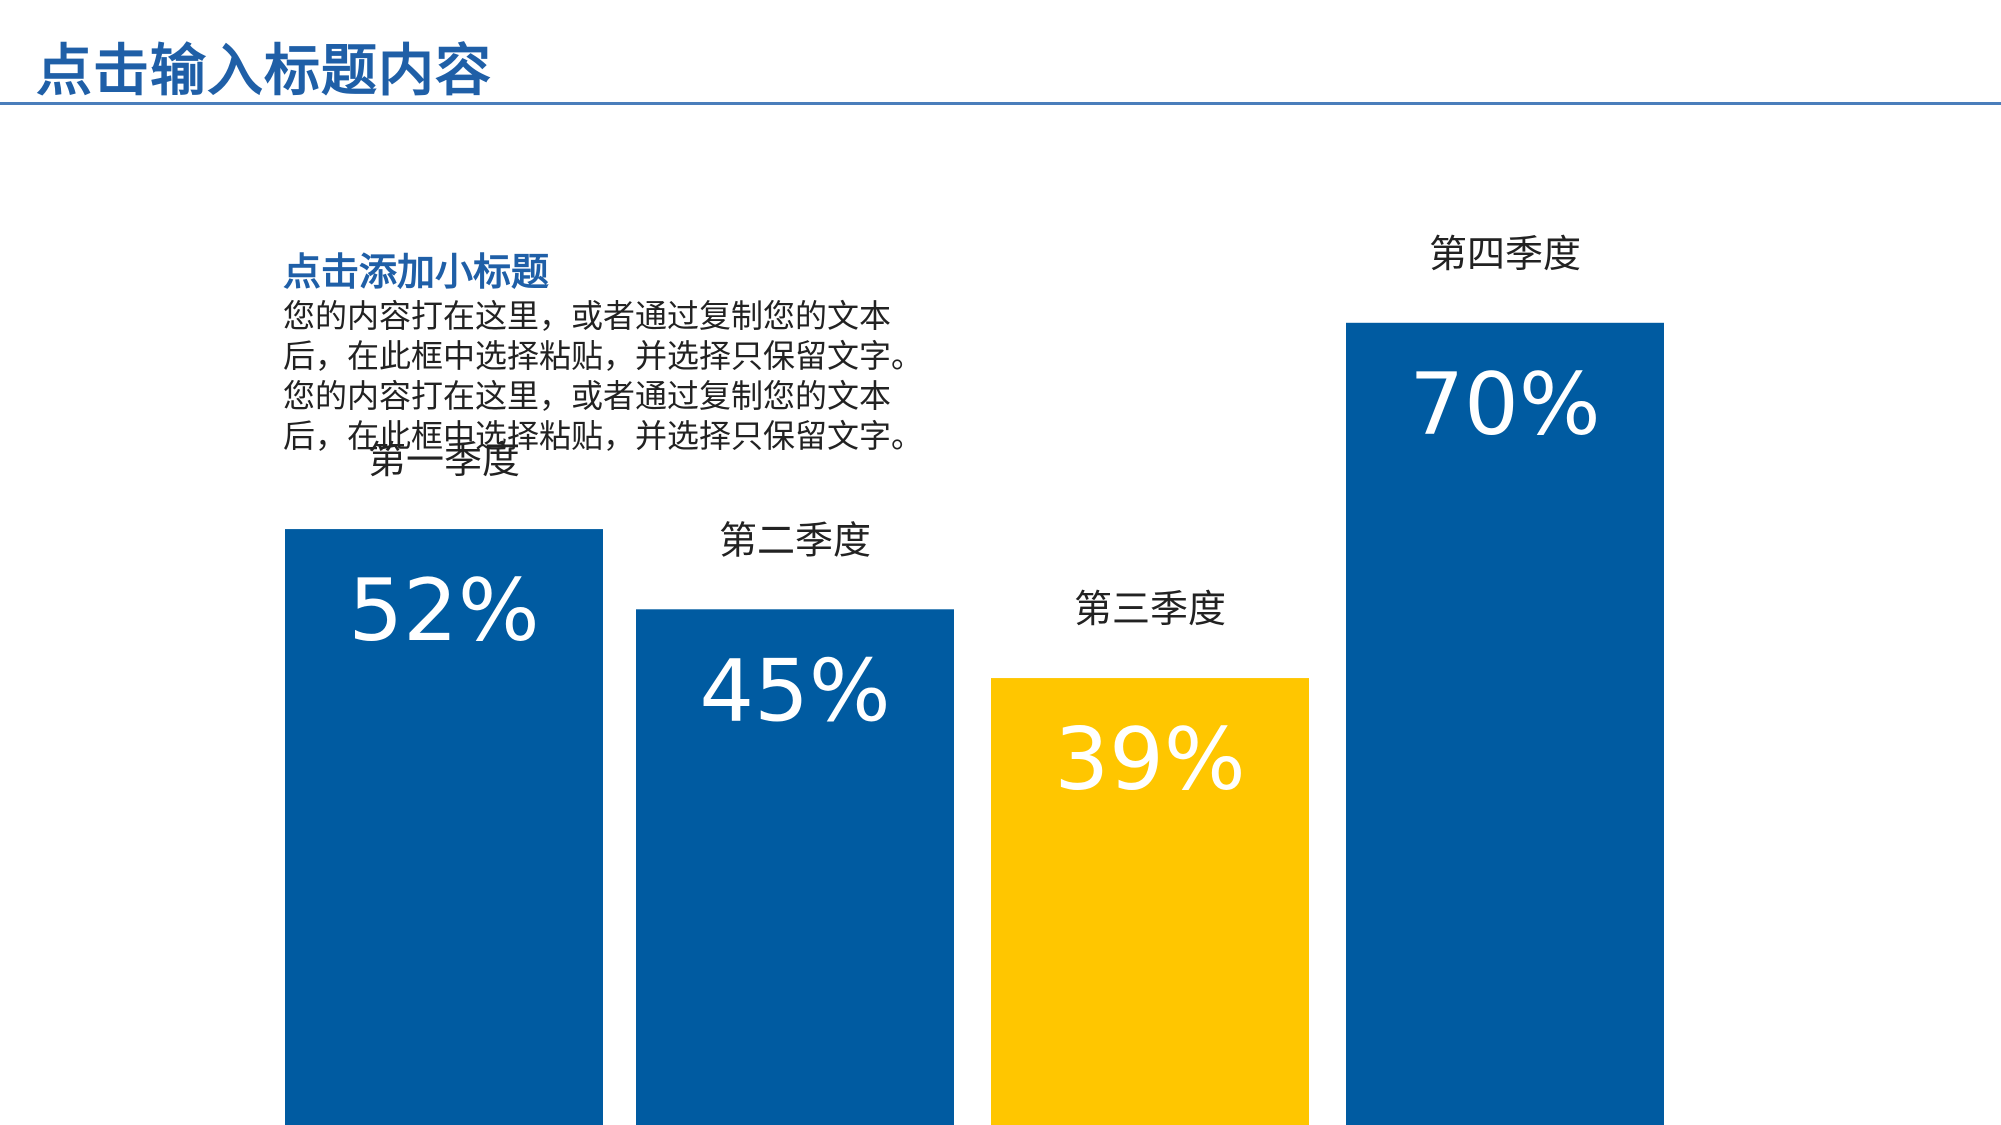 Image resolution: width=2001 pixels, height=1125 pixels. Describe the element at coordinates (603, 436) in the screenshot. I see `body-text-line-4: 后，在此框中选择粘贴，并选择只保留文字。` at that location.